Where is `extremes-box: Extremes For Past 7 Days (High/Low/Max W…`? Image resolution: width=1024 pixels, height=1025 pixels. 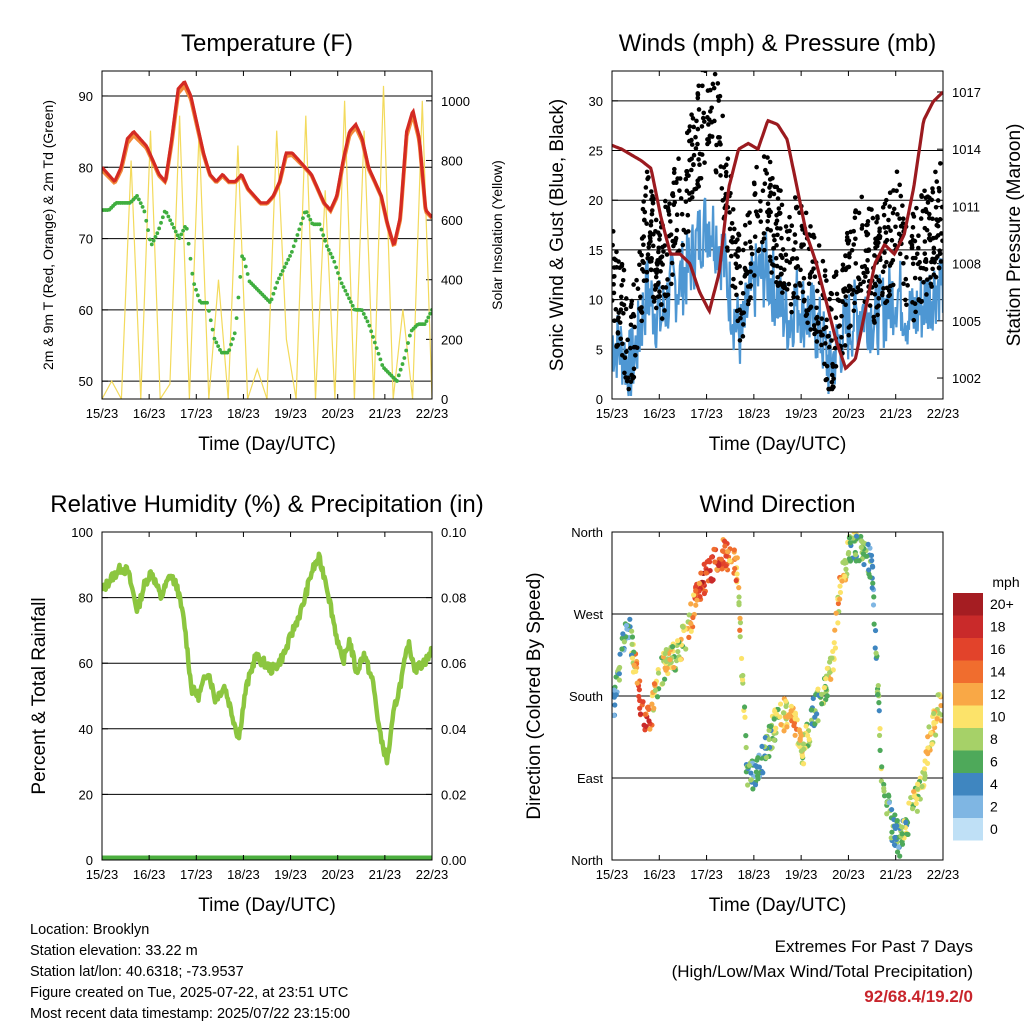
extremes-box: Extremes For Past 7 Days (High/Low/Max W… is located at coordinates (822, 971).